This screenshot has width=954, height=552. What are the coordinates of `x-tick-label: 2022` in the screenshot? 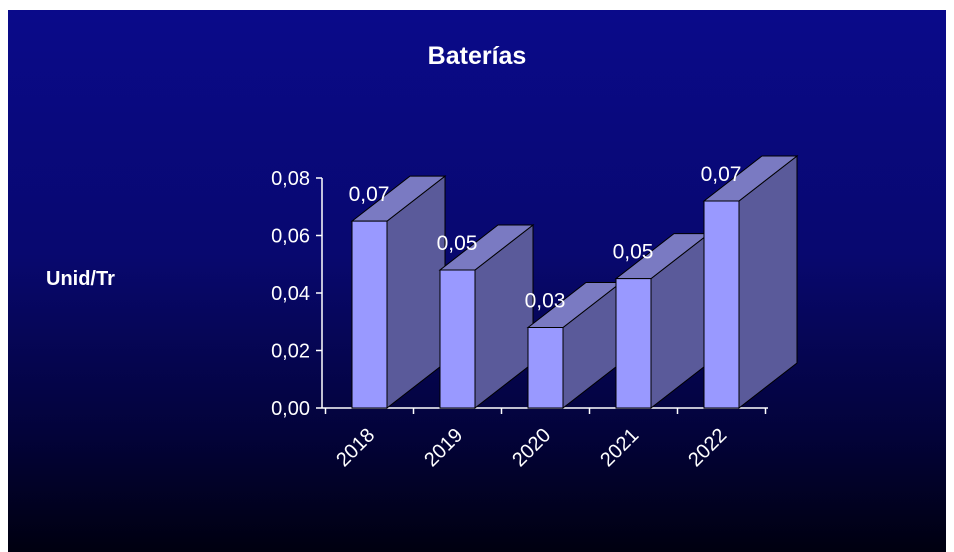 It's located at (707, 447).